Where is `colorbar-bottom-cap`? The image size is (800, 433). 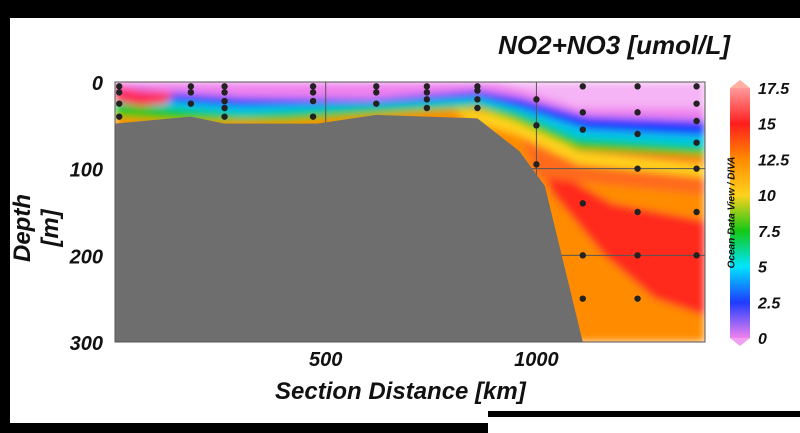
colorbar-bottom-cap is located at coordinates (740, 342).